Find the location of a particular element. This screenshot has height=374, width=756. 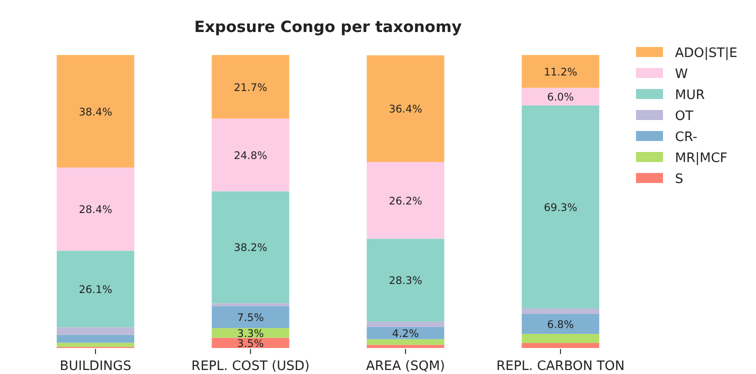

data-label: 69.3% is located at coordinates (561, 208).